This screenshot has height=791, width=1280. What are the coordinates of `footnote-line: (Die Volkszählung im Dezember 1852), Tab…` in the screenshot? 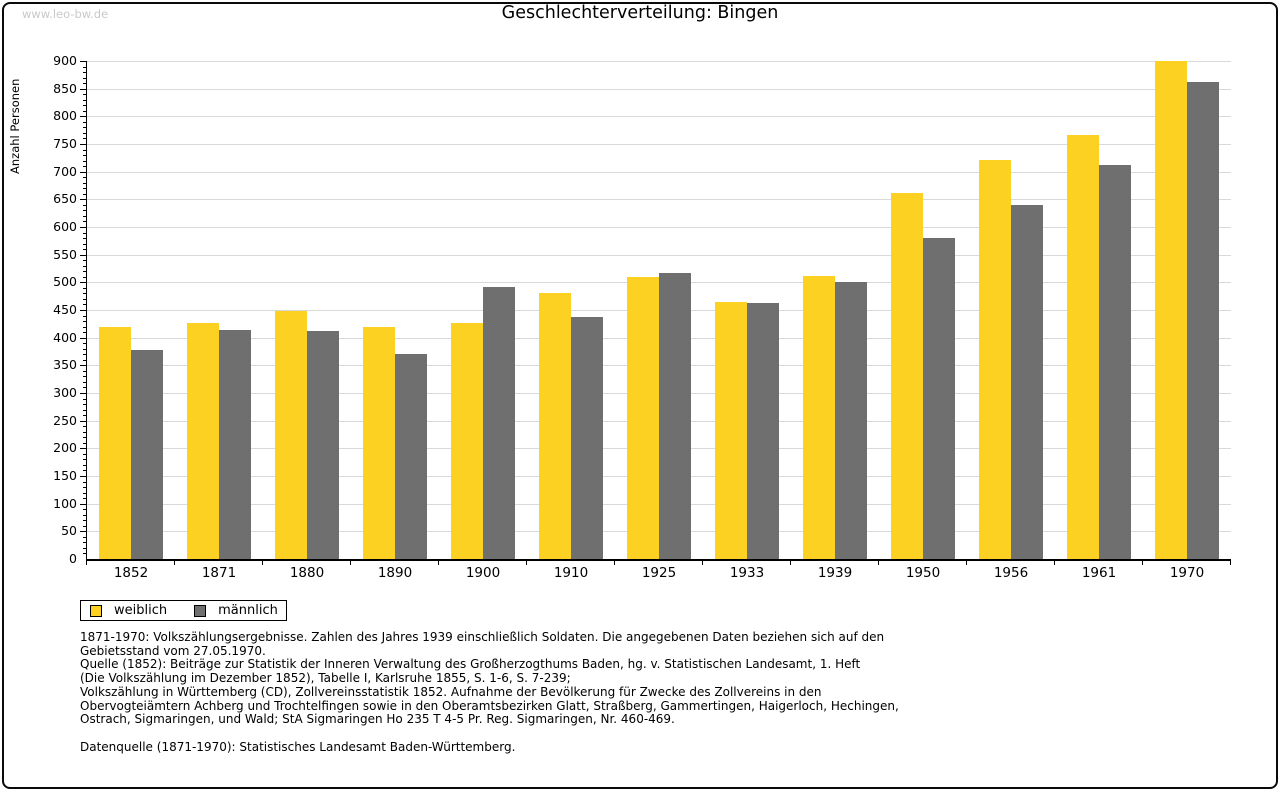 It's located at (325, 678).